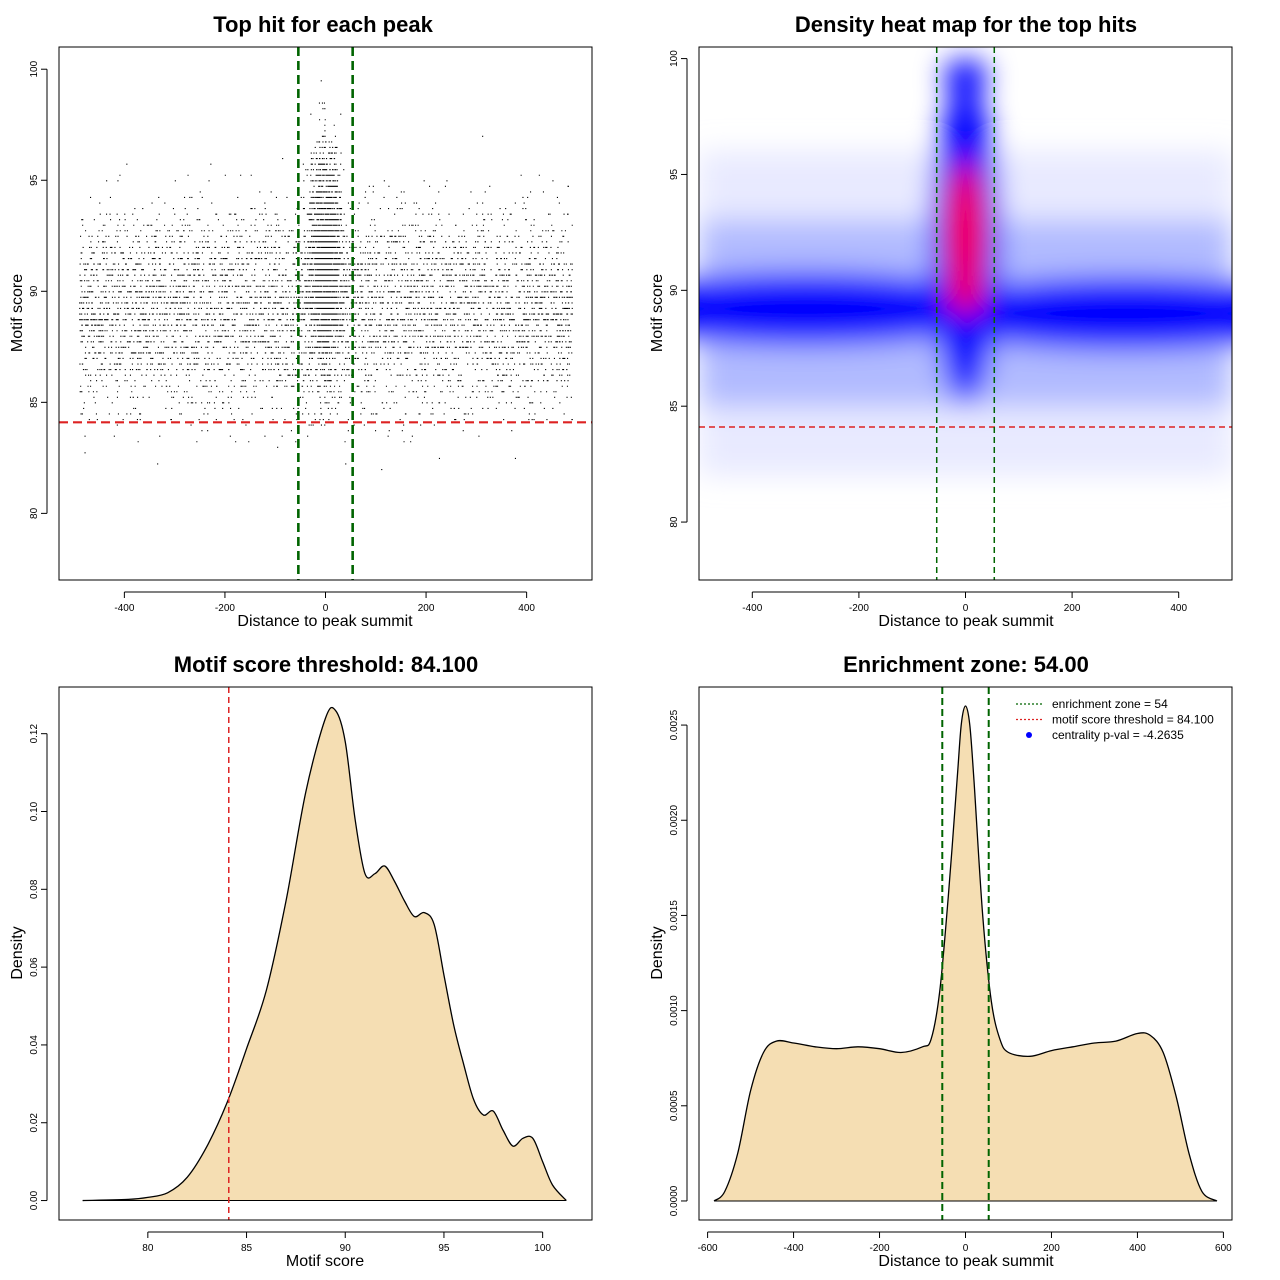  I want to click on y-tick-label: 0.0020, so click(674, 820).